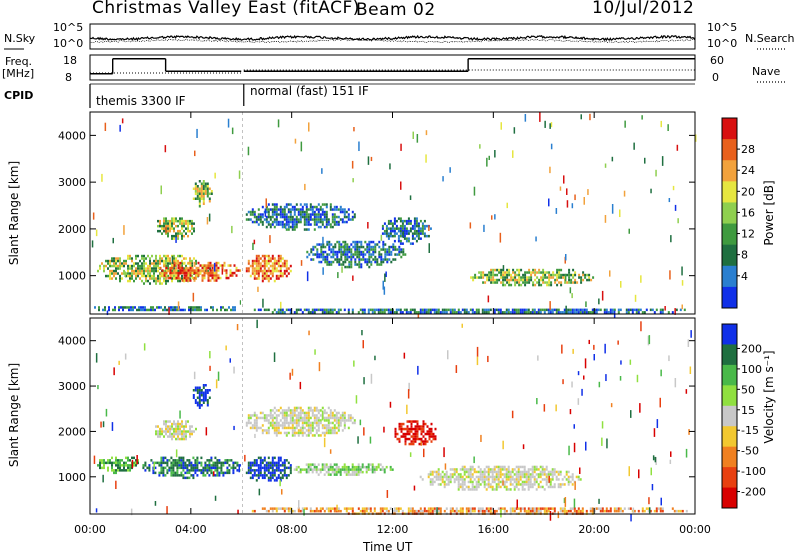  Describe the element at coordinates (748, 212) in the screenshot. I see `colorbar-tick-label: 16` at that location.